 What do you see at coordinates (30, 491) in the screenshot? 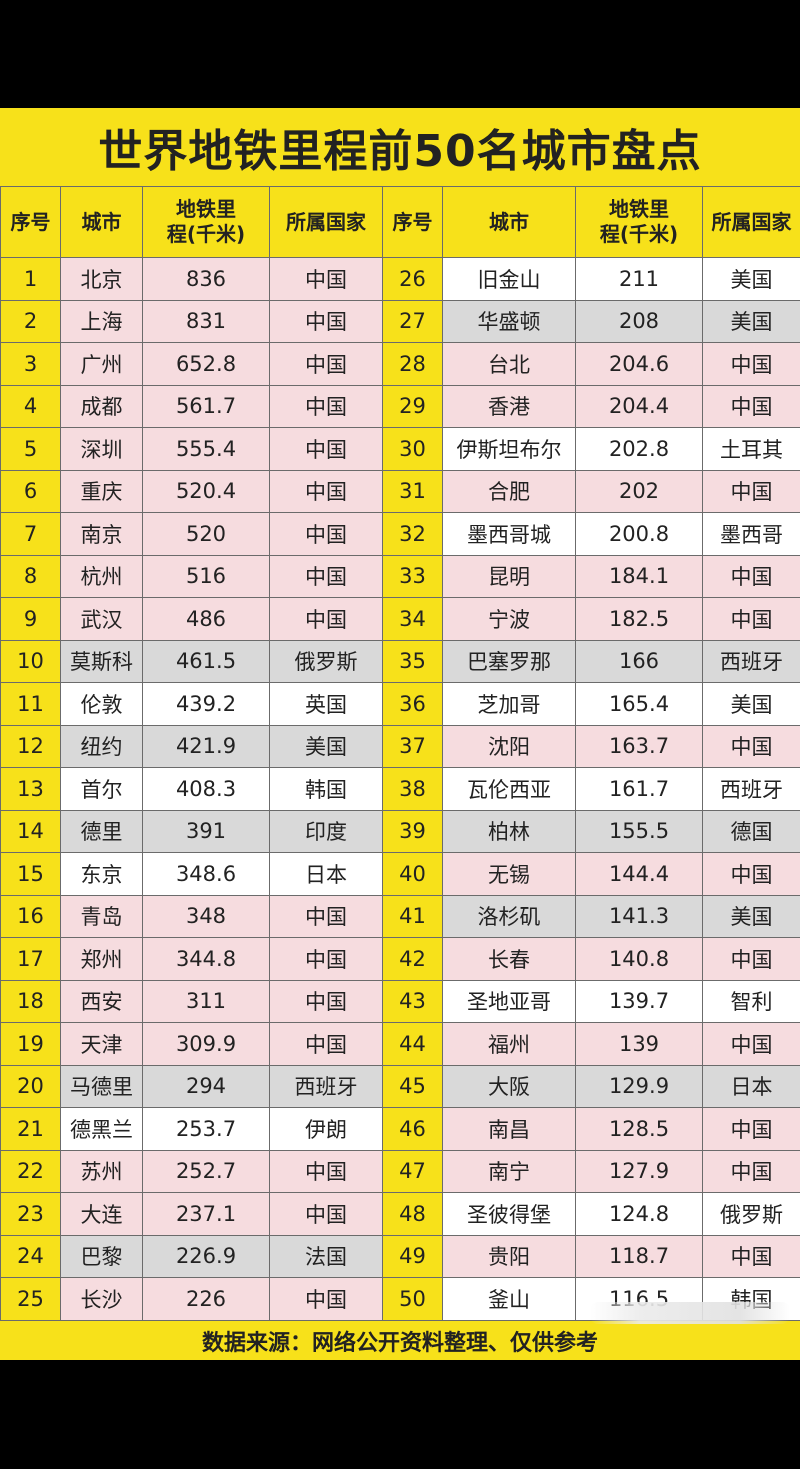
I see `rank-cell-left: 6` at bounding box center [30, 491].